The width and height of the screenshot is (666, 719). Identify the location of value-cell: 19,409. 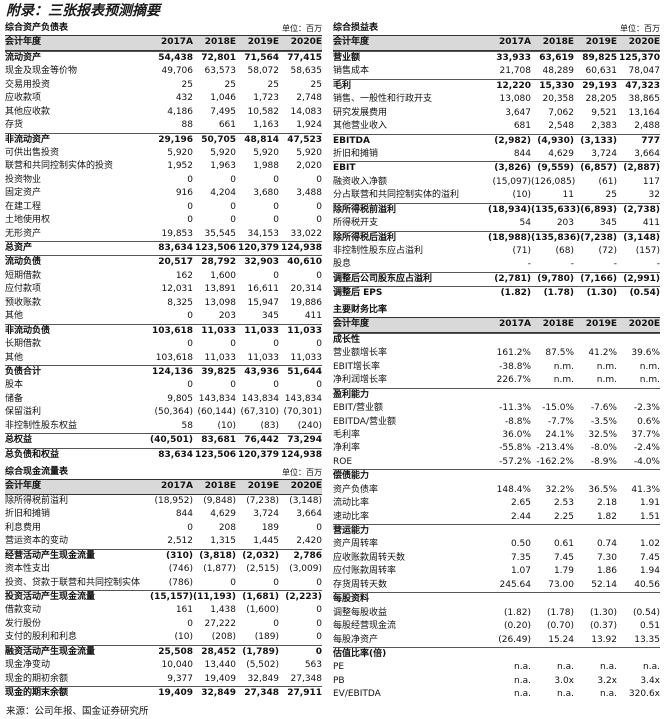
(220, 678).